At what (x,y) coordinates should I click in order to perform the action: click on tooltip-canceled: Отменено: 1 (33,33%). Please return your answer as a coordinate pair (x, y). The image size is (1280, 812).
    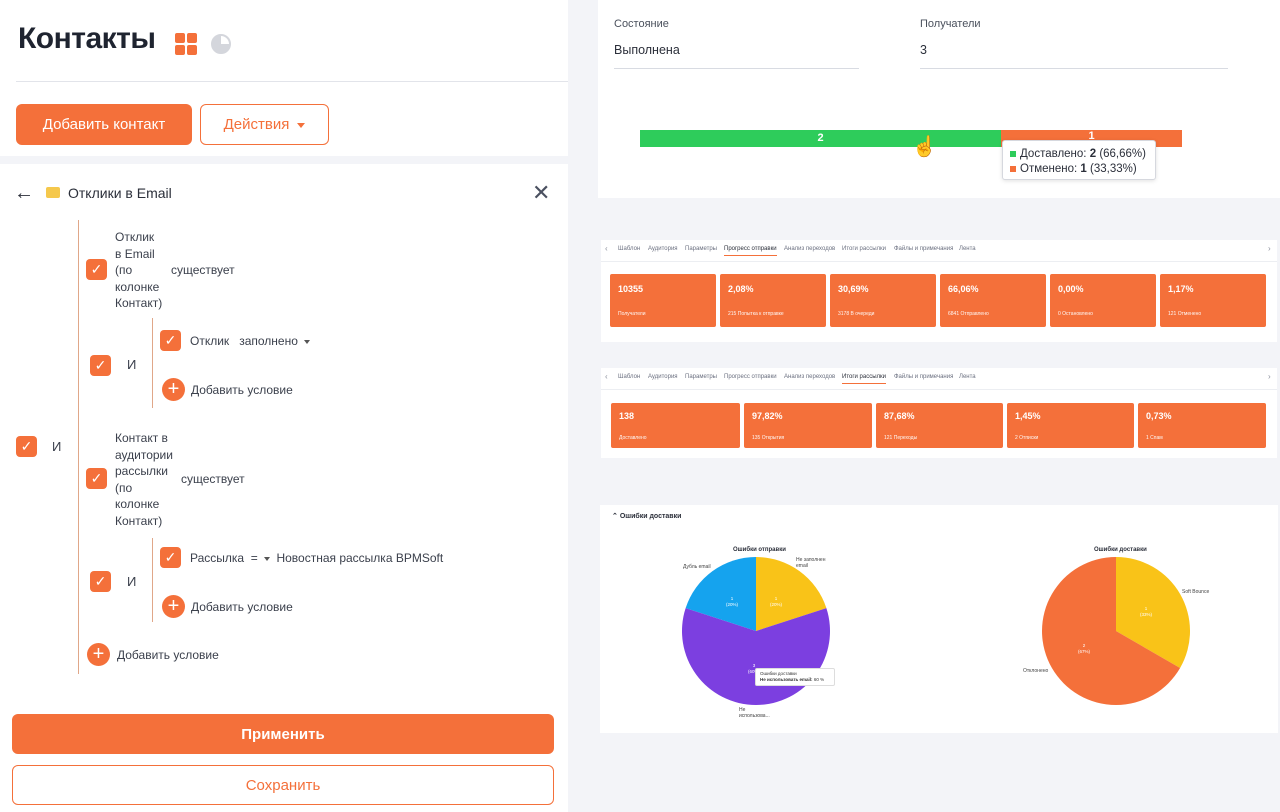
    Looking at the image, I should click on (1079, 169).